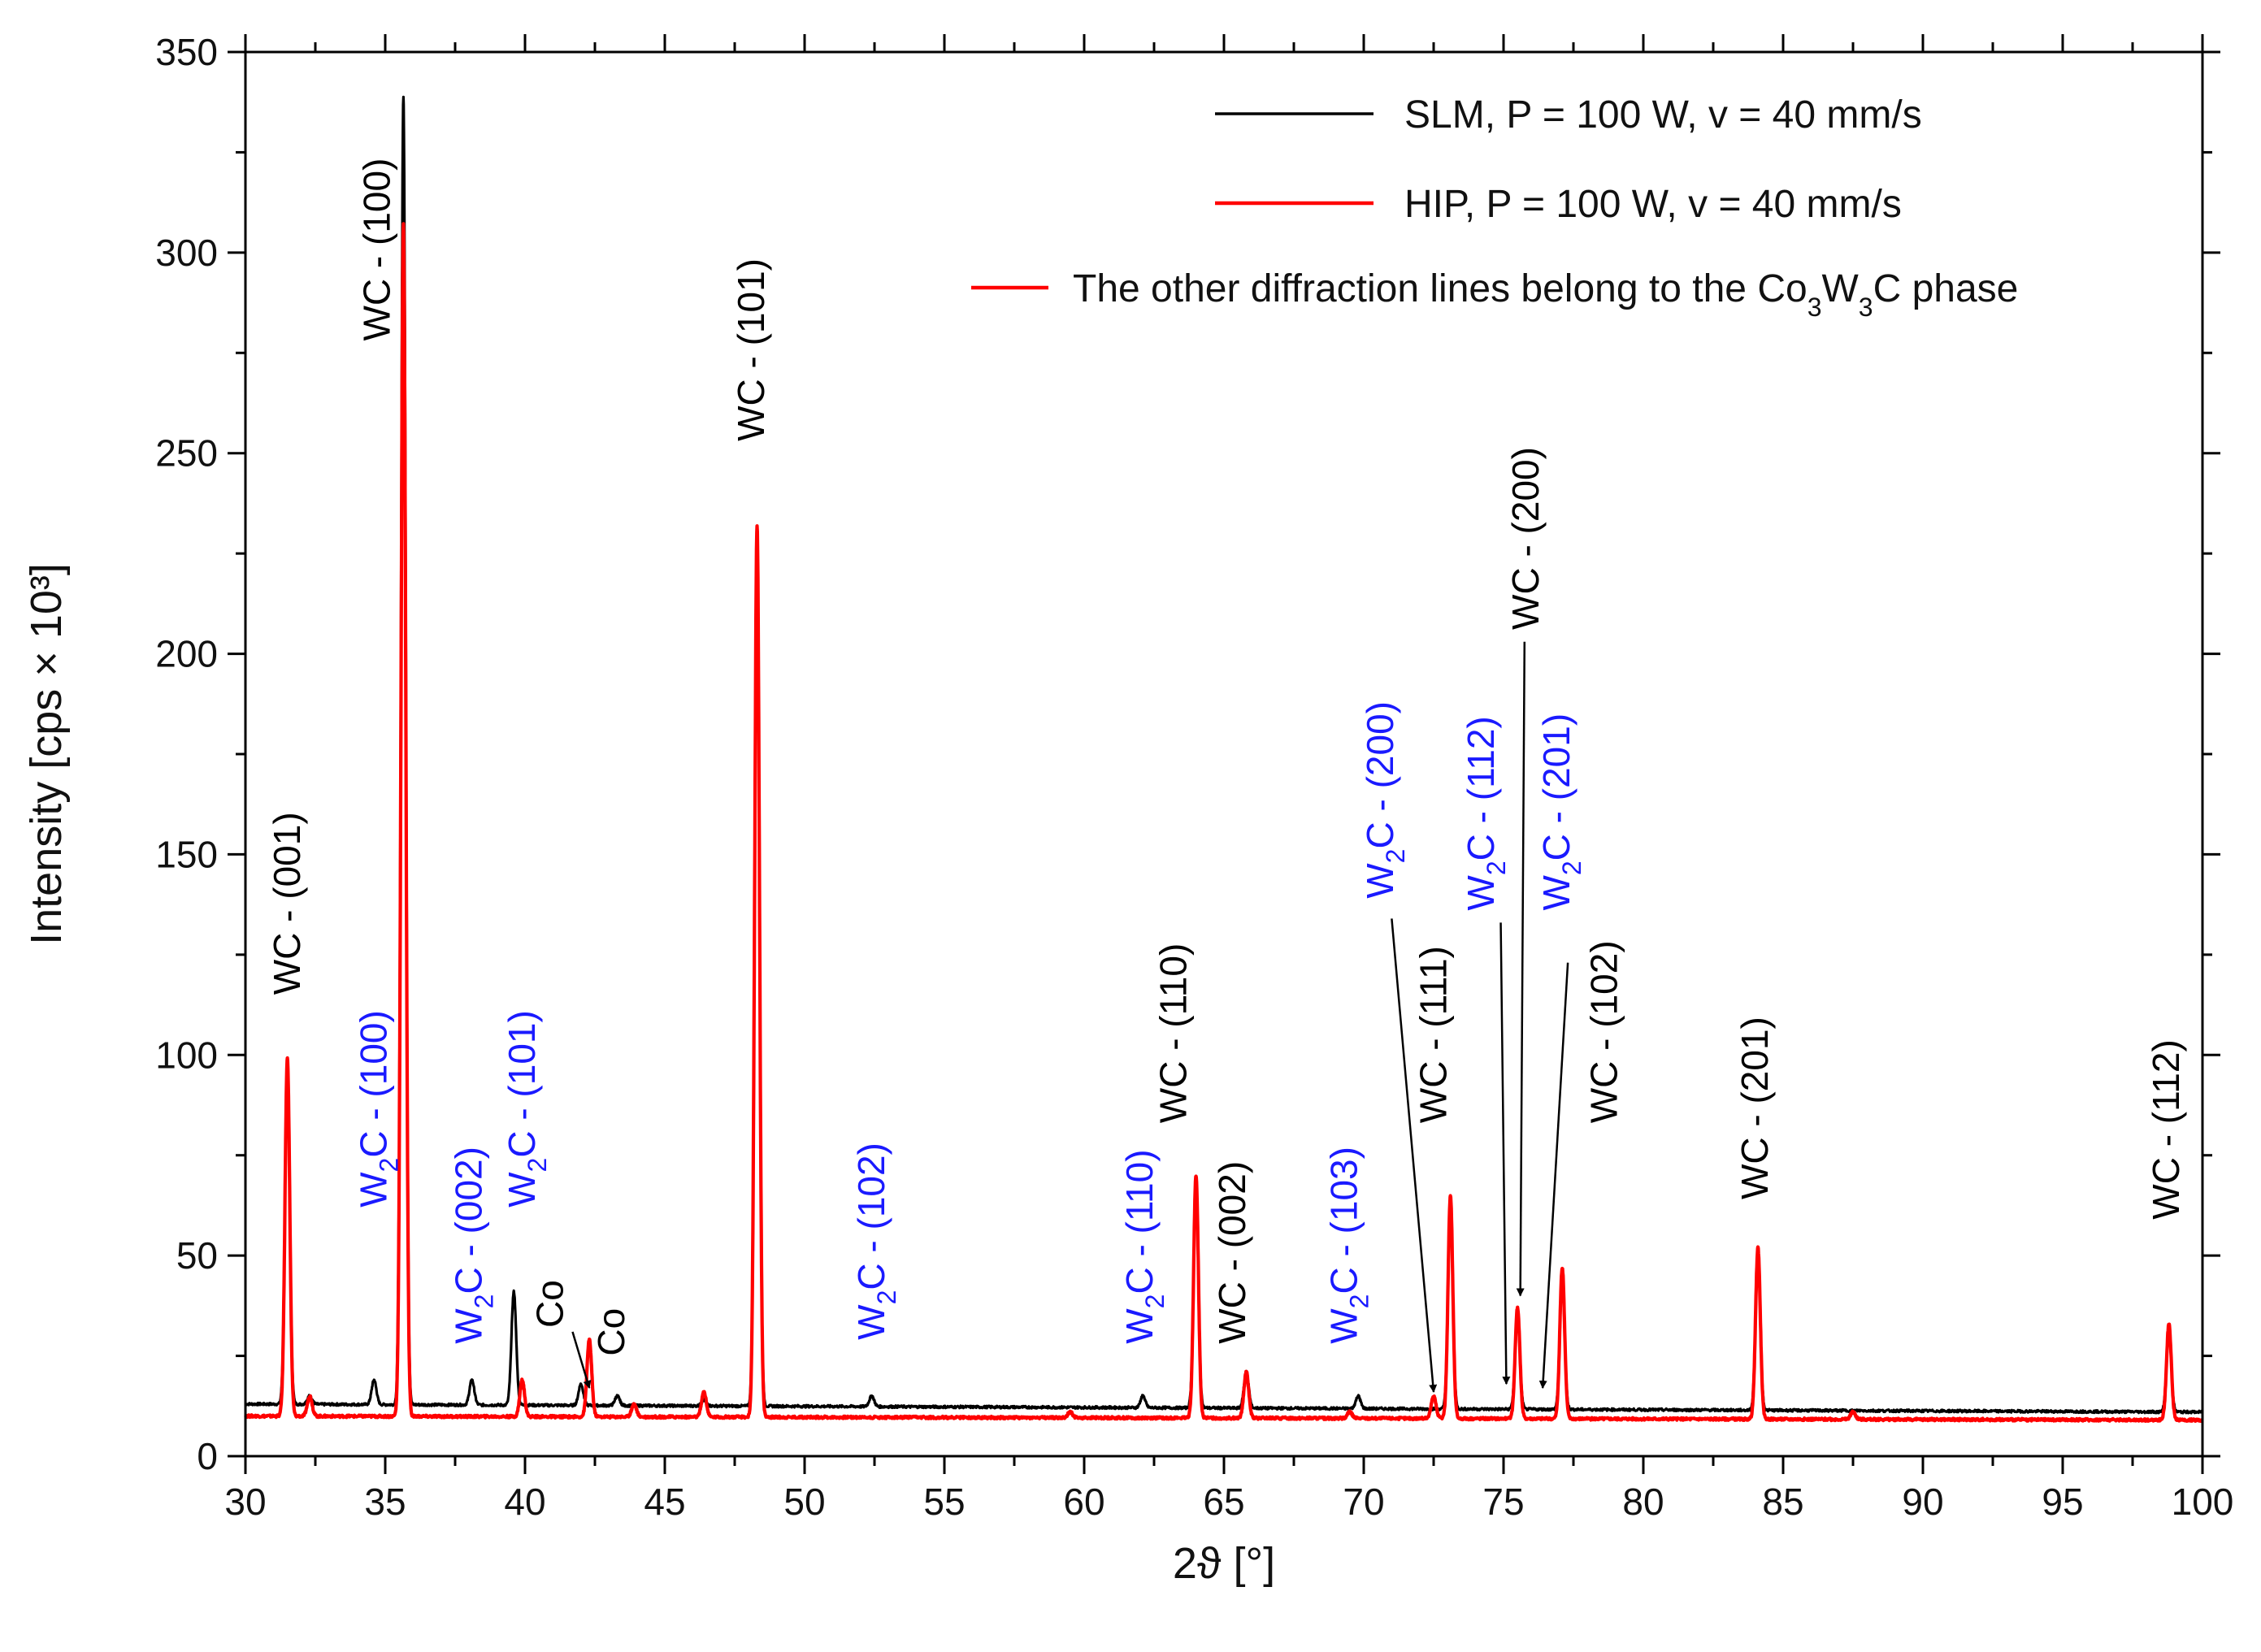  Describe the element at coordinates (751, 349) in the screenshot. I see `peak-label: WC - (101)` at that location.